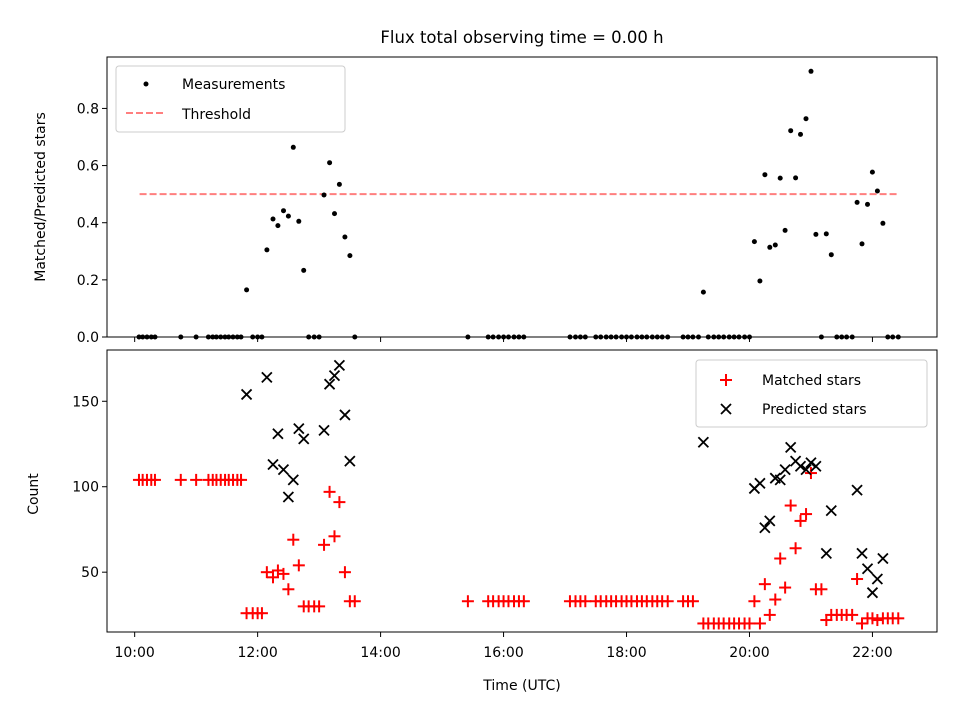  What do you see at coordinates (726, 380) in the screenshot?
I see `legend-matched-marker` at bounding box center [726, 380].